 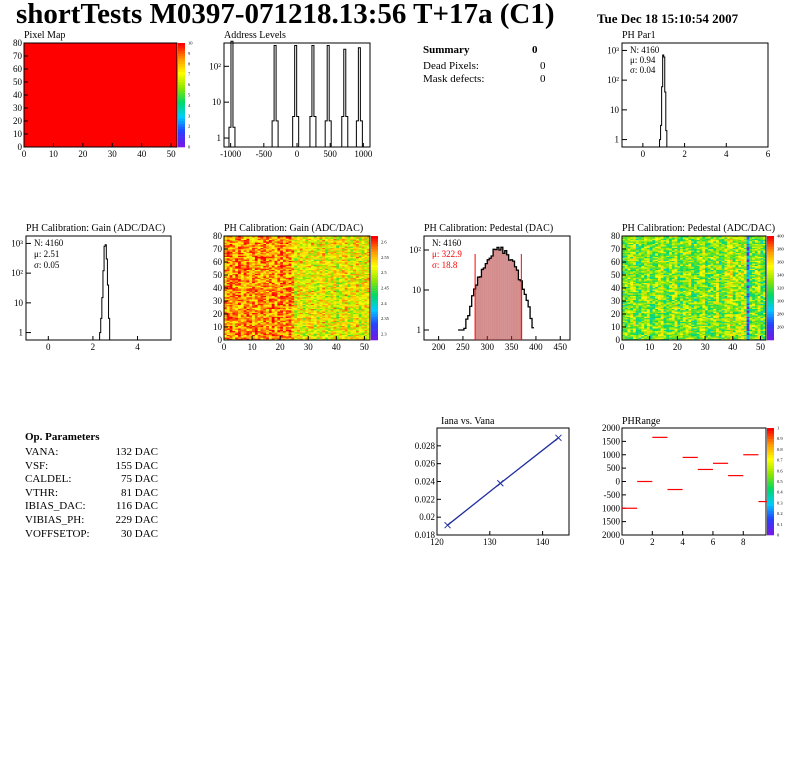 I want to click on x-tick-label: 0, so click(x=297, y=154).